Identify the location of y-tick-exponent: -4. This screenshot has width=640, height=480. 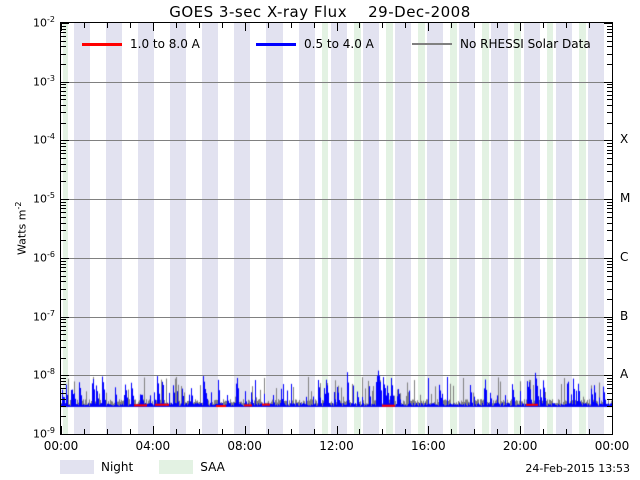
(51, 137).